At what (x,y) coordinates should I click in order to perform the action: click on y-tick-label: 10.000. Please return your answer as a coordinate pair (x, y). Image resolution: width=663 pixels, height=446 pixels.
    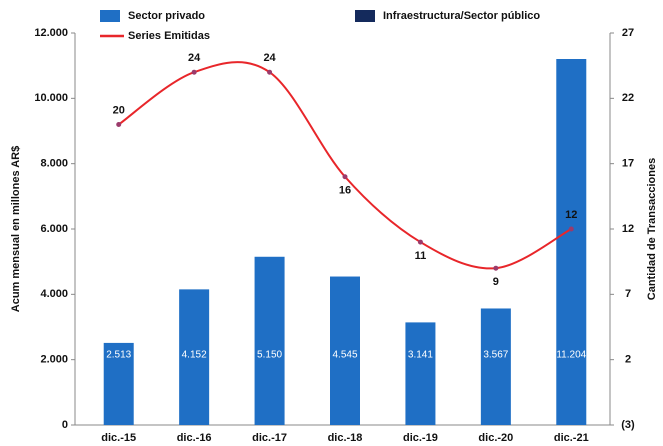
    Looking at the image, I should click on (51, 98).